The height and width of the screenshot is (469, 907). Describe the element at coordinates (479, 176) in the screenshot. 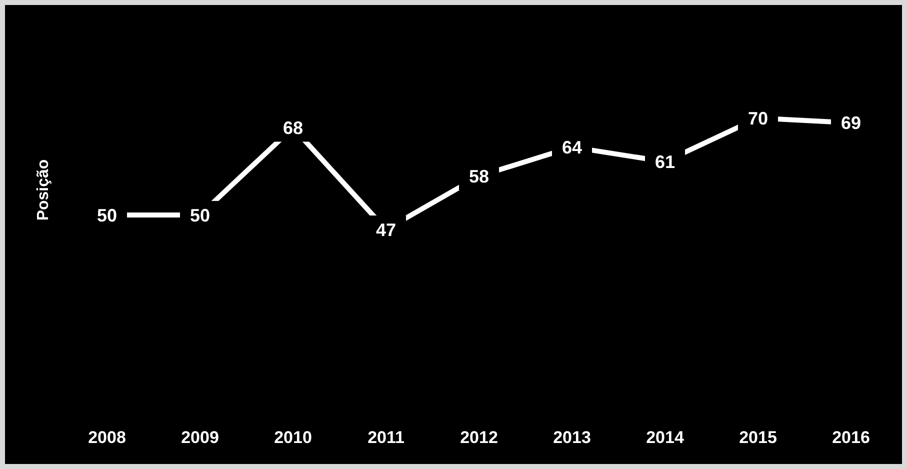

I see `data-label: 58` at that location.